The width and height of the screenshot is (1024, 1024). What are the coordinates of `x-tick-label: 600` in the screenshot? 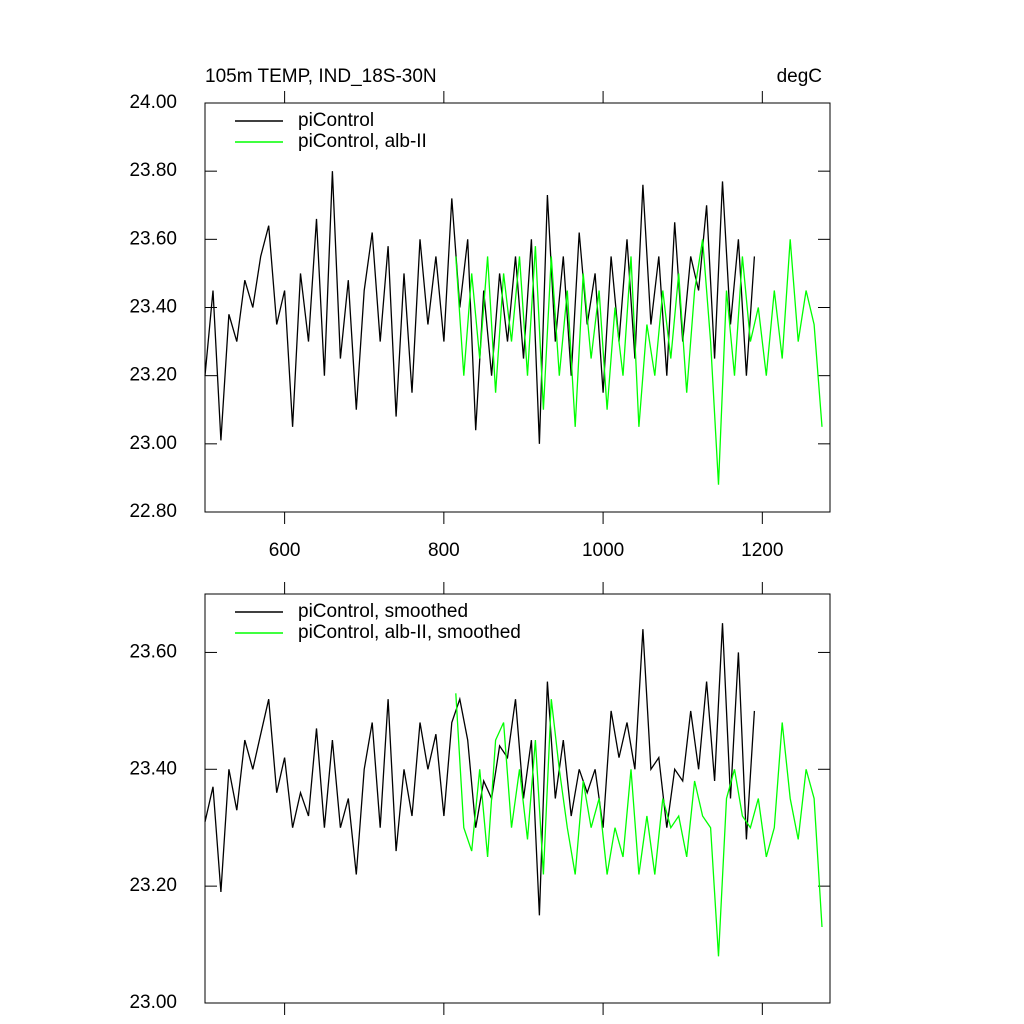 It's located at (285, 550).